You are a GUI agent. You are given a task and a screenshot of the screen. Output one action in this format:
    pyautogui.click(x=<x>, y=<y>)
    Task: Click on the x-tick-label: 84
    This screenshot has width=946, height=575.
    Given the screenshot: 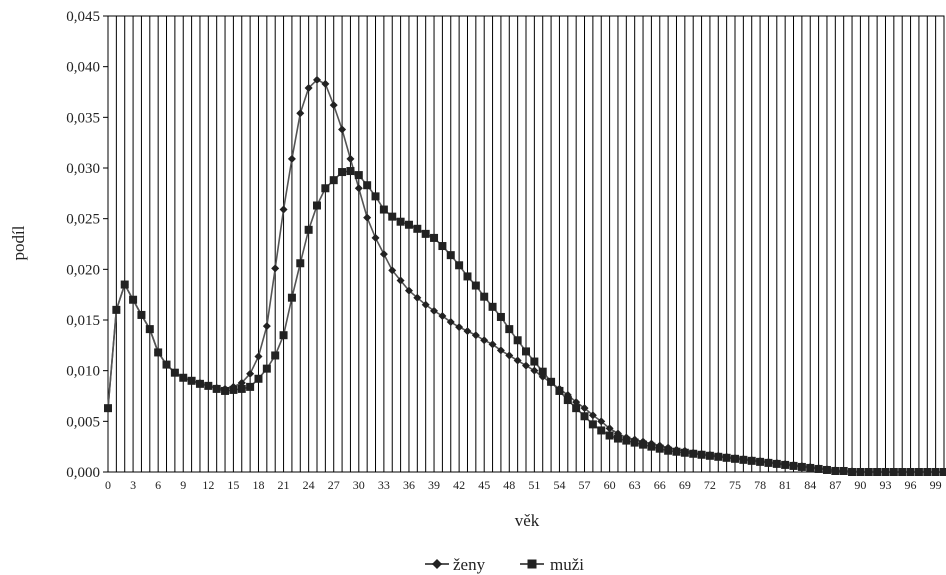 What is the action you would take?
    pyautogui.click(x=810, y=485)
    